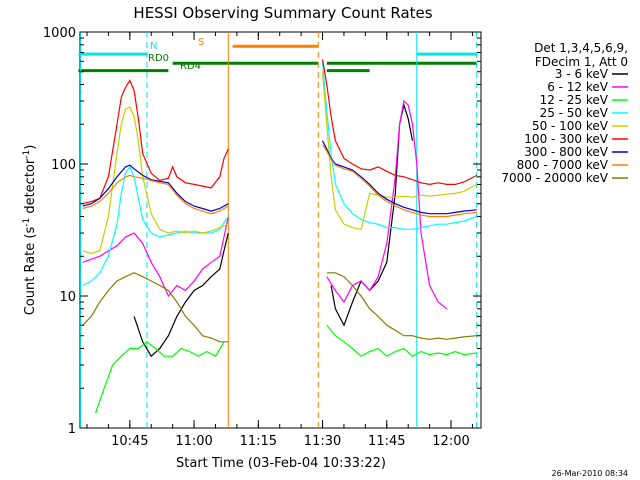  I want to click on legend-title-2: FDecim 1, Att 0, so click(581, 62).